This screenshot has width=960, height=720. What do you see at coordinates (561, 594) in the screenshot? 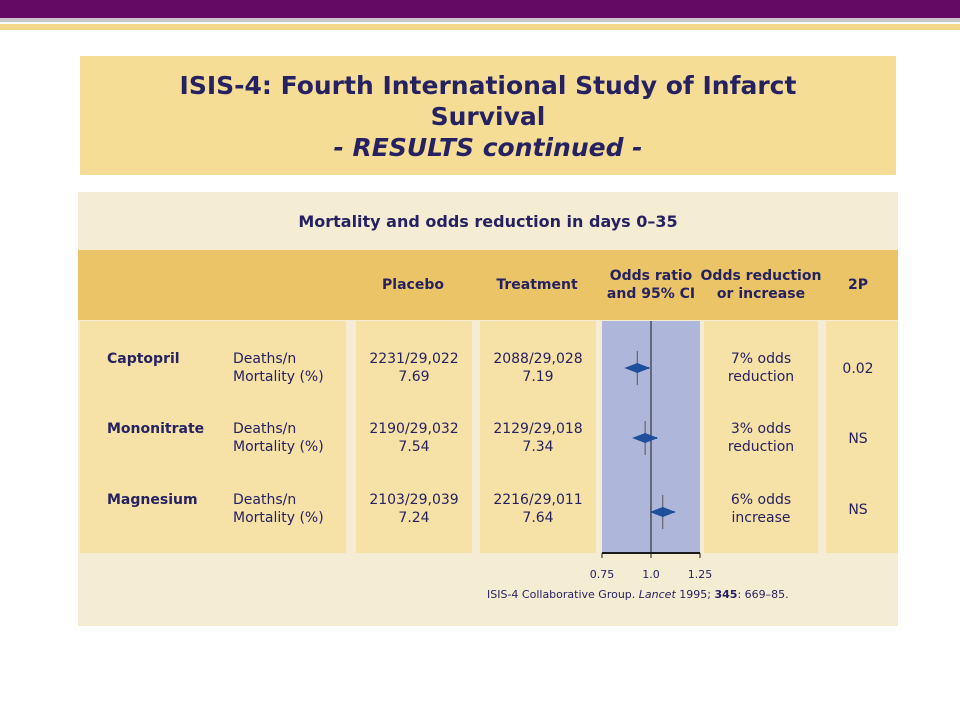
I see `citation-authors: ISIS-4 Collaborative Group.` at bounding box center [561, 594].